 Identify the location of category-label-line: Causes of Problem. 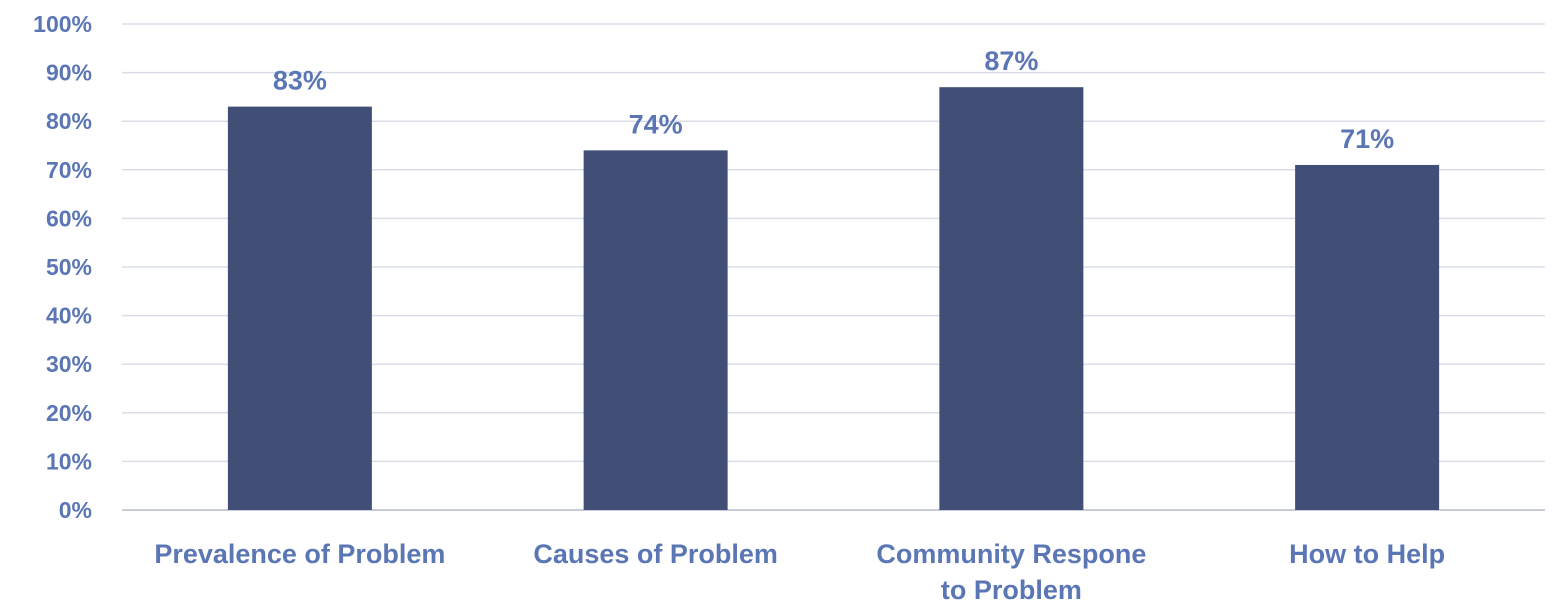
(655, 554).